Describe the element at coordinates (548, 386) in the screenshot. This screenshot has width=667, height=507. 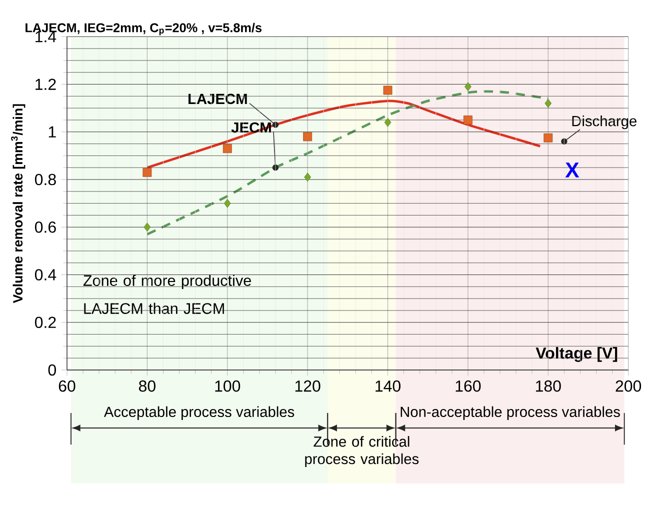
I see `x-tick-label: 180` at that location.